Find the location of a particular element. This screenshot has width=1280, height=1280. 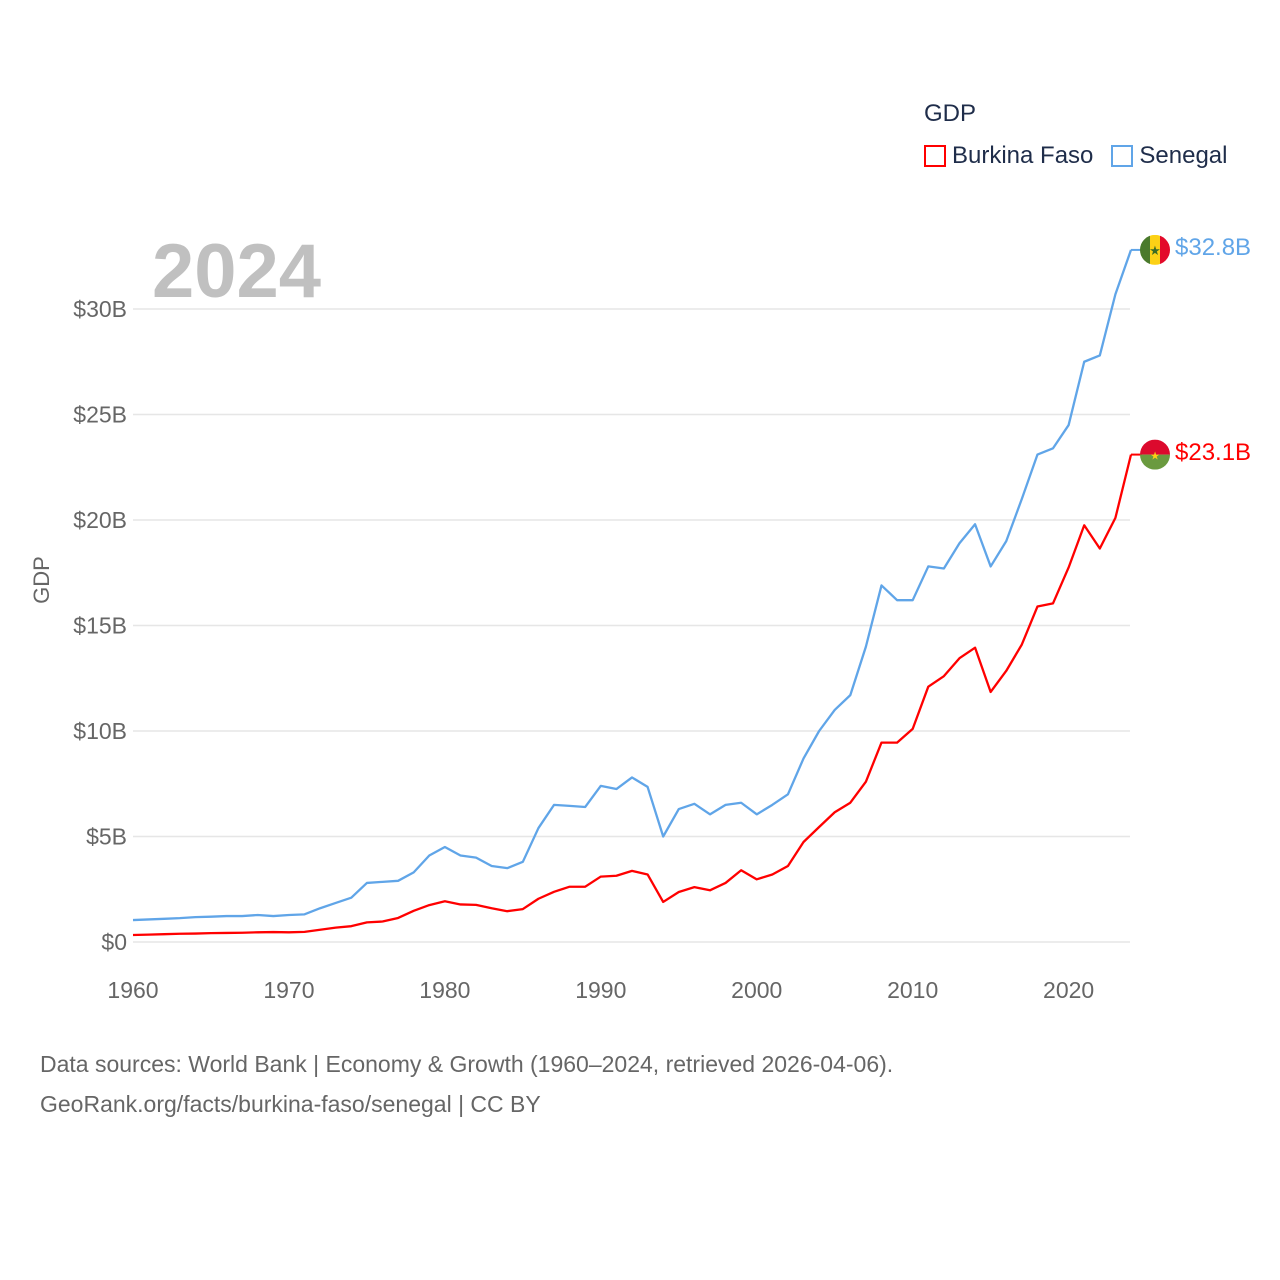

x-tick-label: 2020 is located at coordinates (1068, 990).